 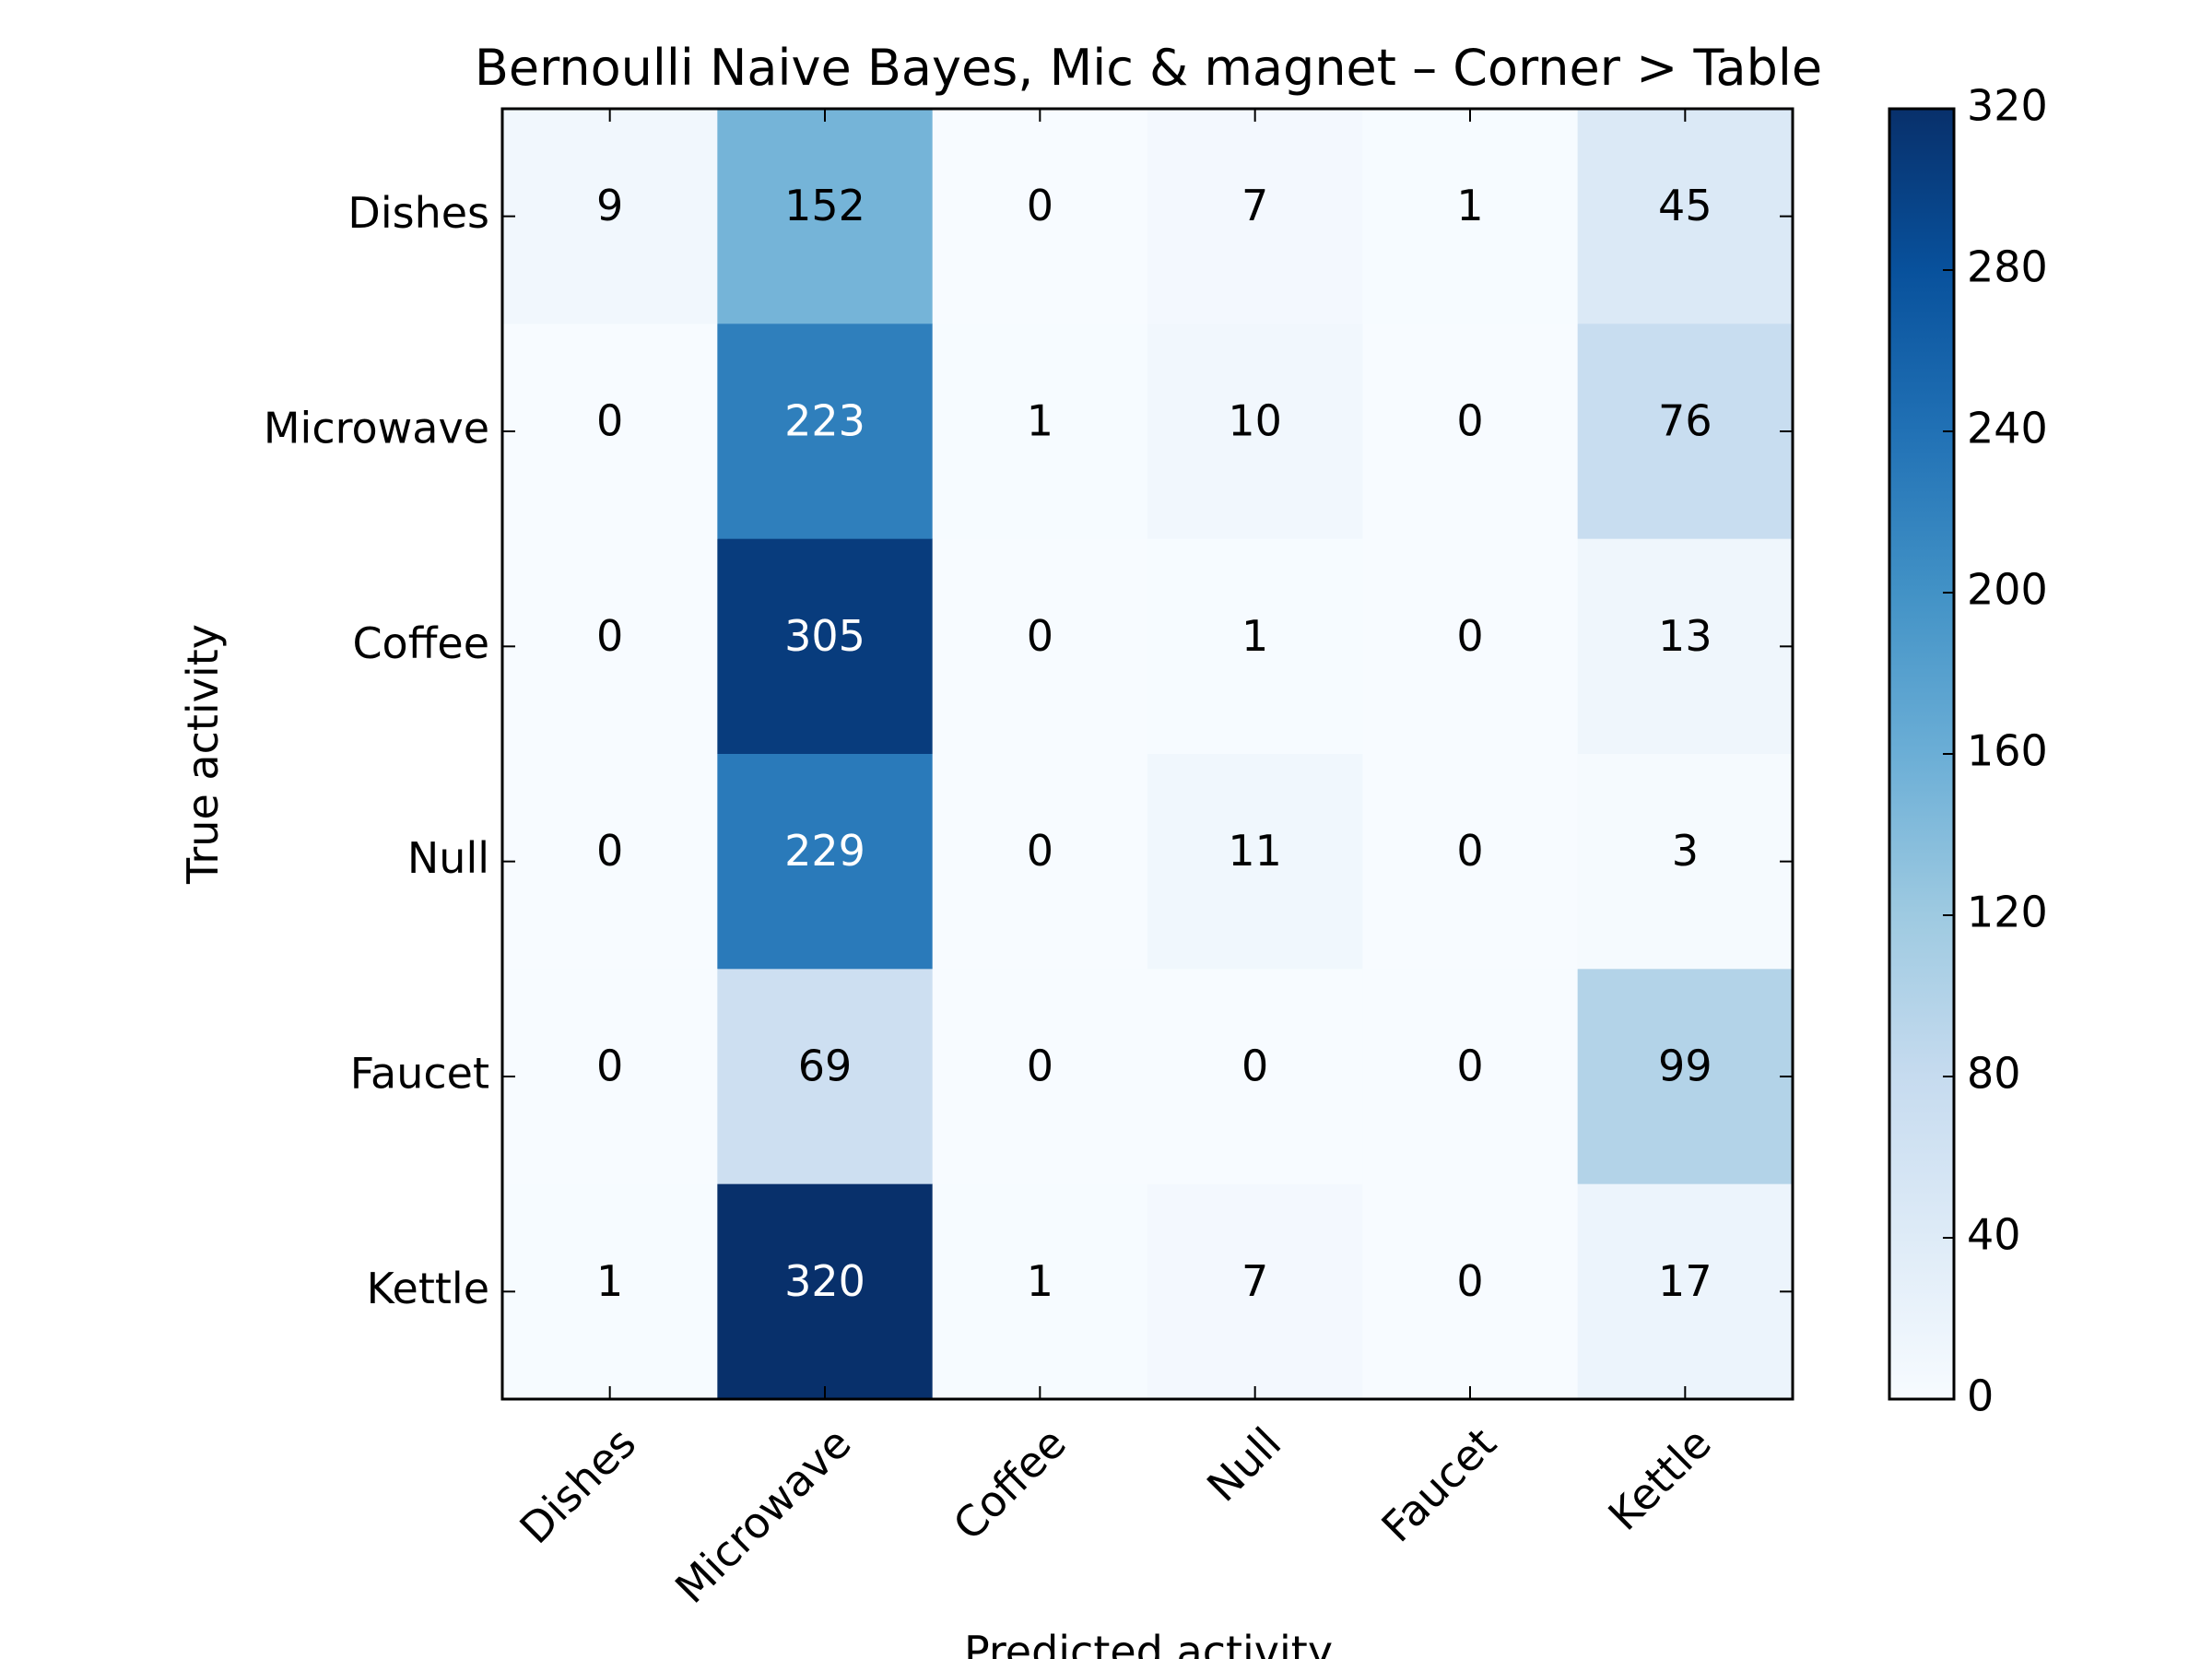 What do you see at coordinates (1685, 636) in the screenshot?
I see `cell-value-label: 13` at bounding box center [1685, 636].